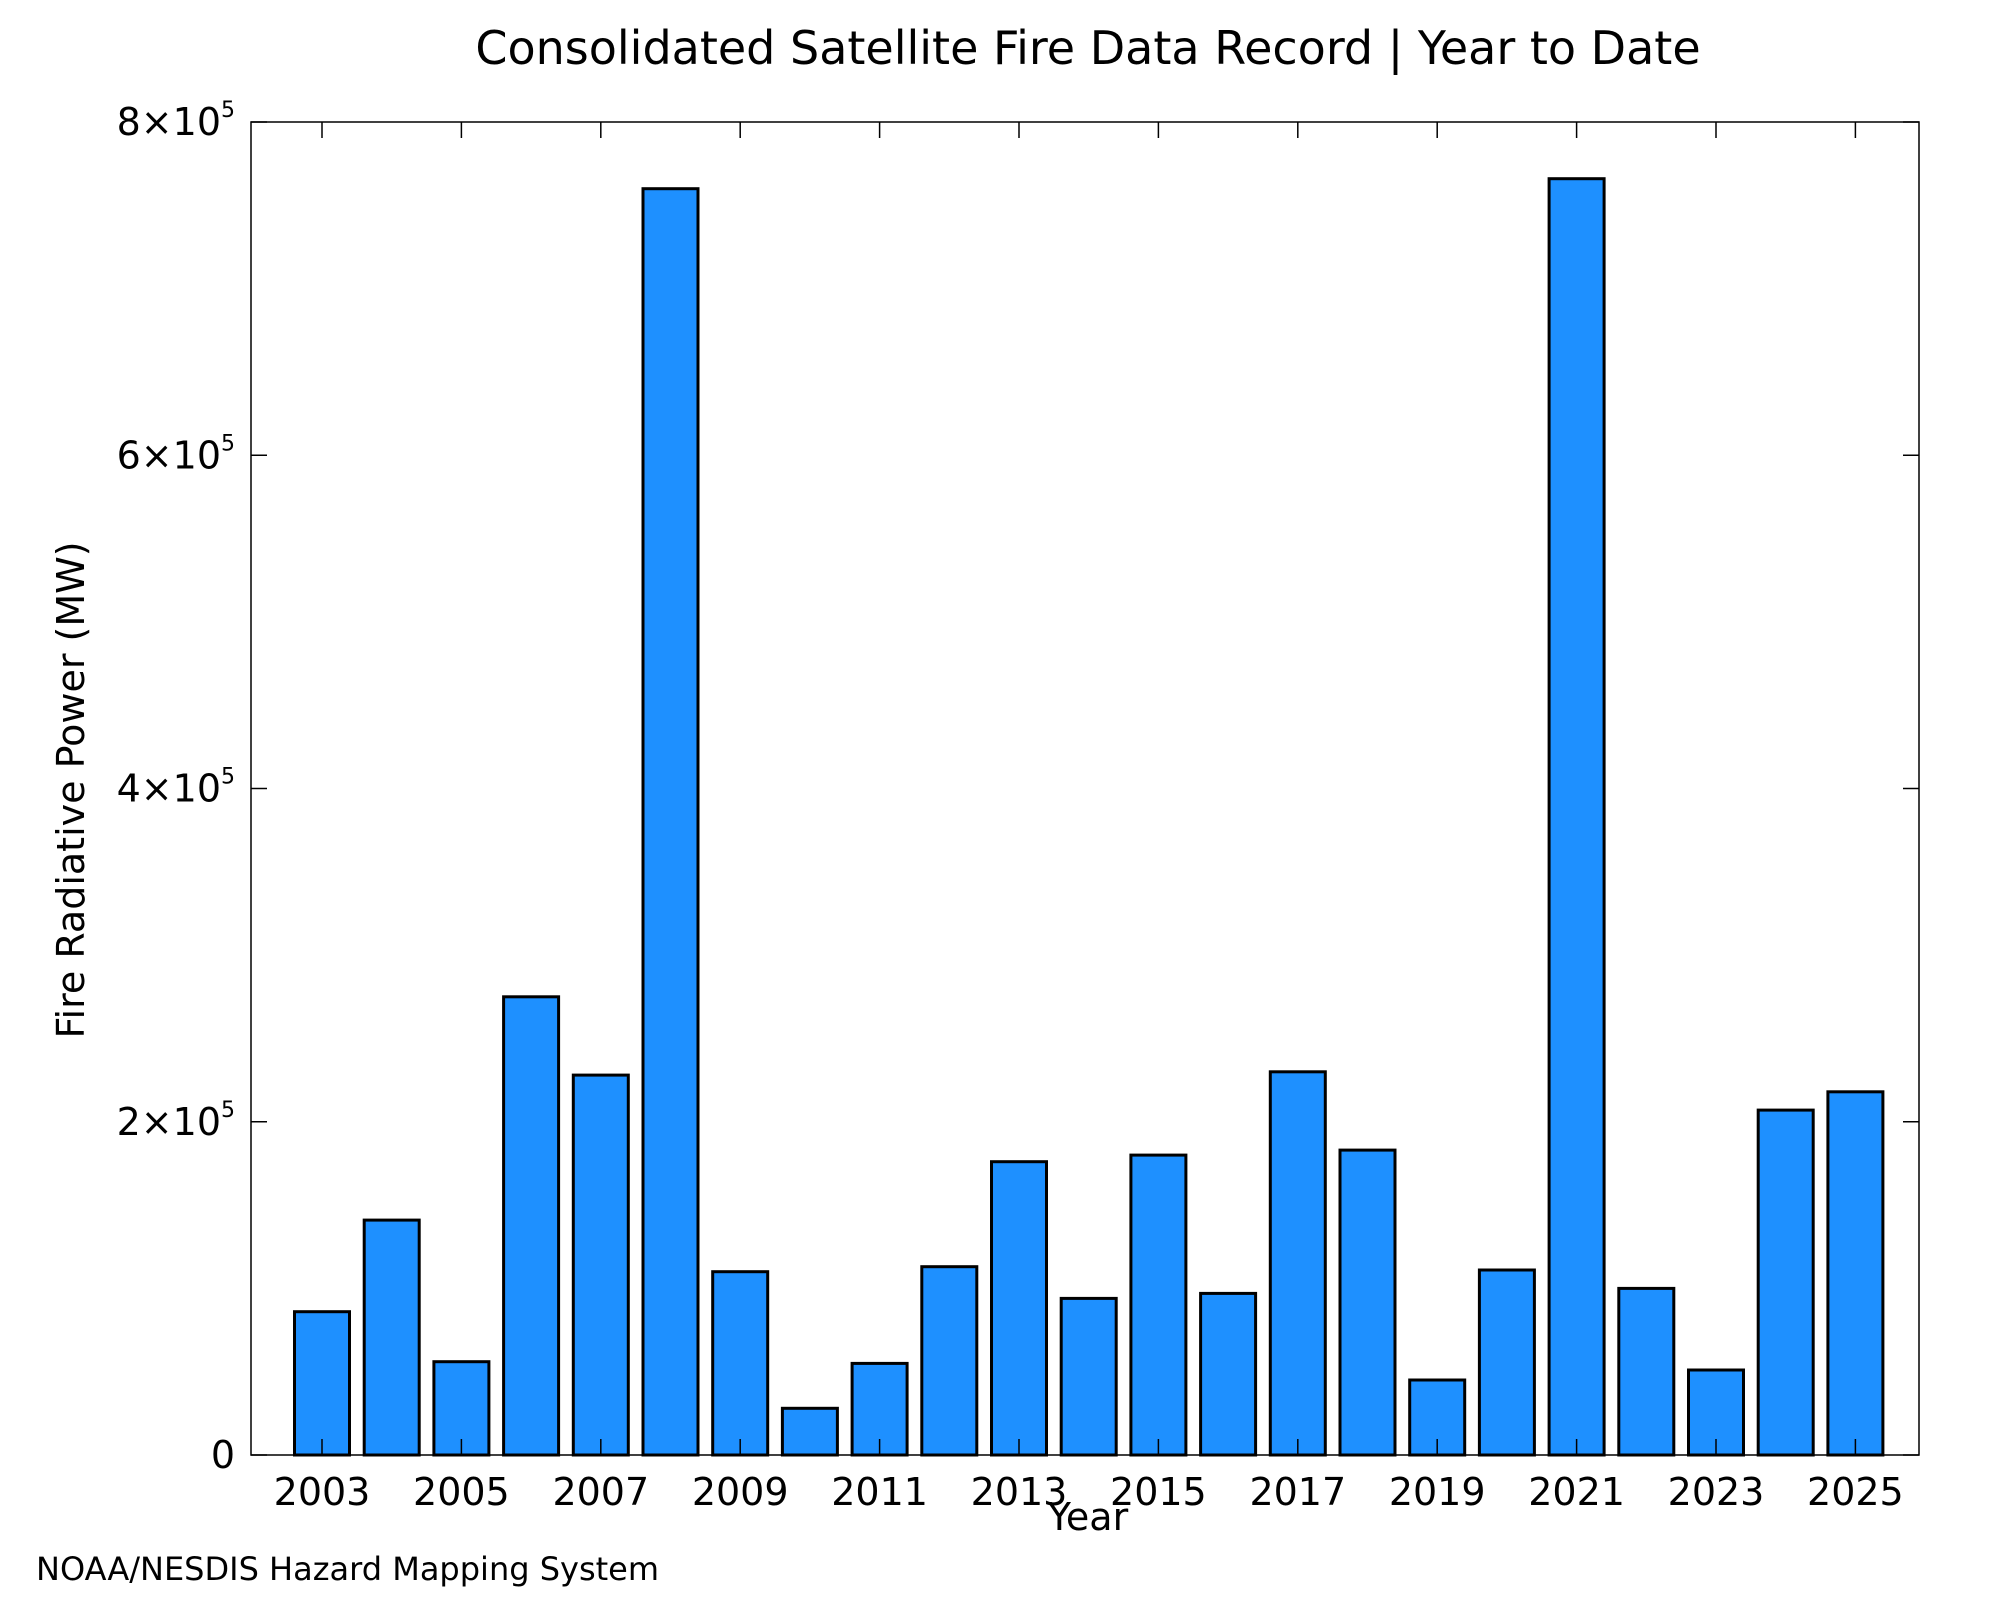 This screenshot has width=2000, height=1600. Describe the element at coordinates (1158, 1305) in the screenshot. I see `bar-2015` at that location.